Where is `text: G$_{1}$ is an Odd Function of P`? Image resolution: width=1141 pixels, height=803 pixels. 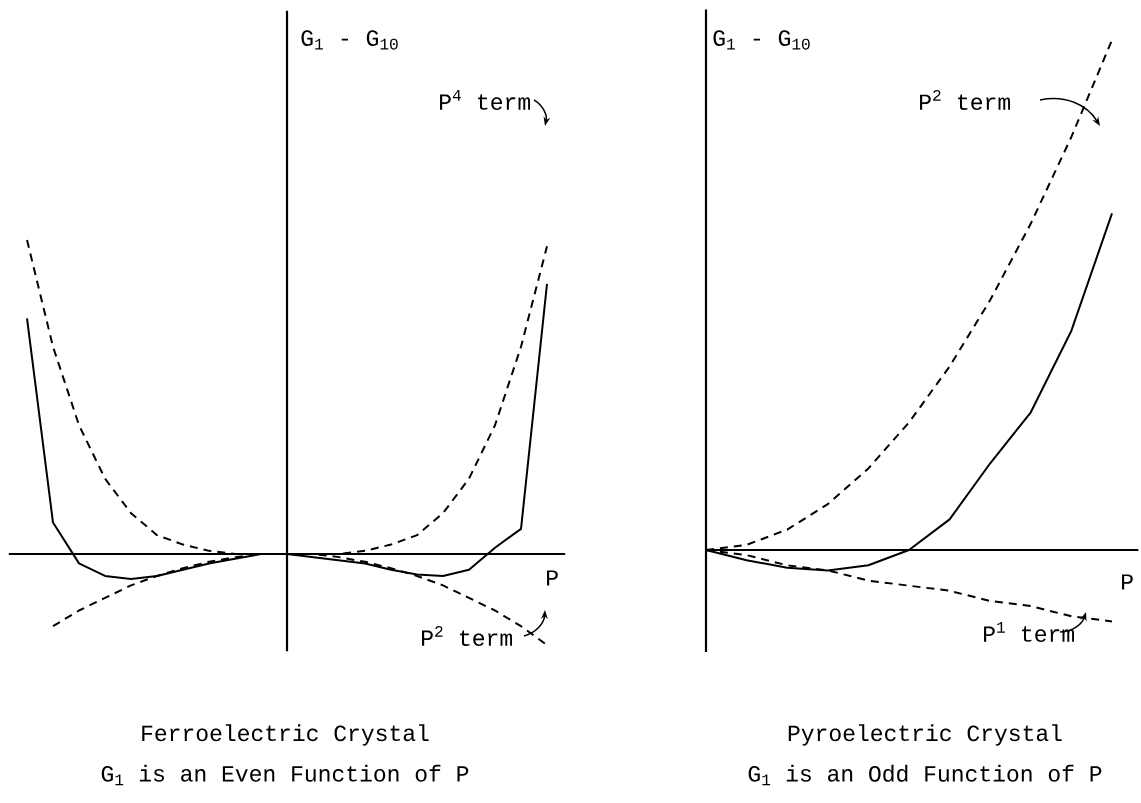 text: G$_{1}$ is an Odd Function of P is located at coordinates (925, 775).